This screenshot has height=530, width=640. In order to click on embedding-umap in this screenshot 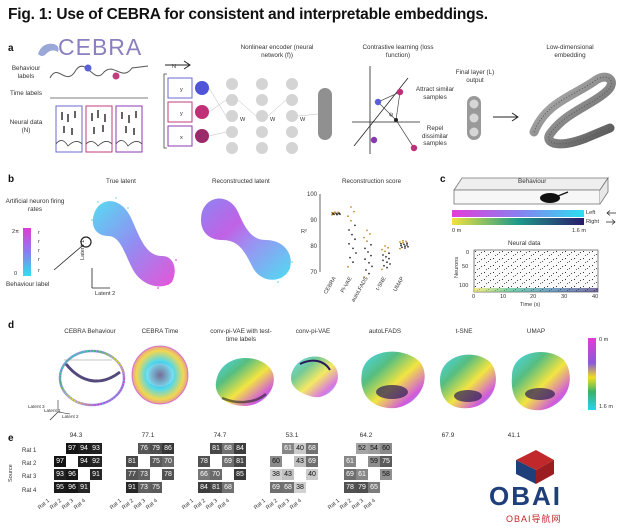, I will do `click(540, 381)`.